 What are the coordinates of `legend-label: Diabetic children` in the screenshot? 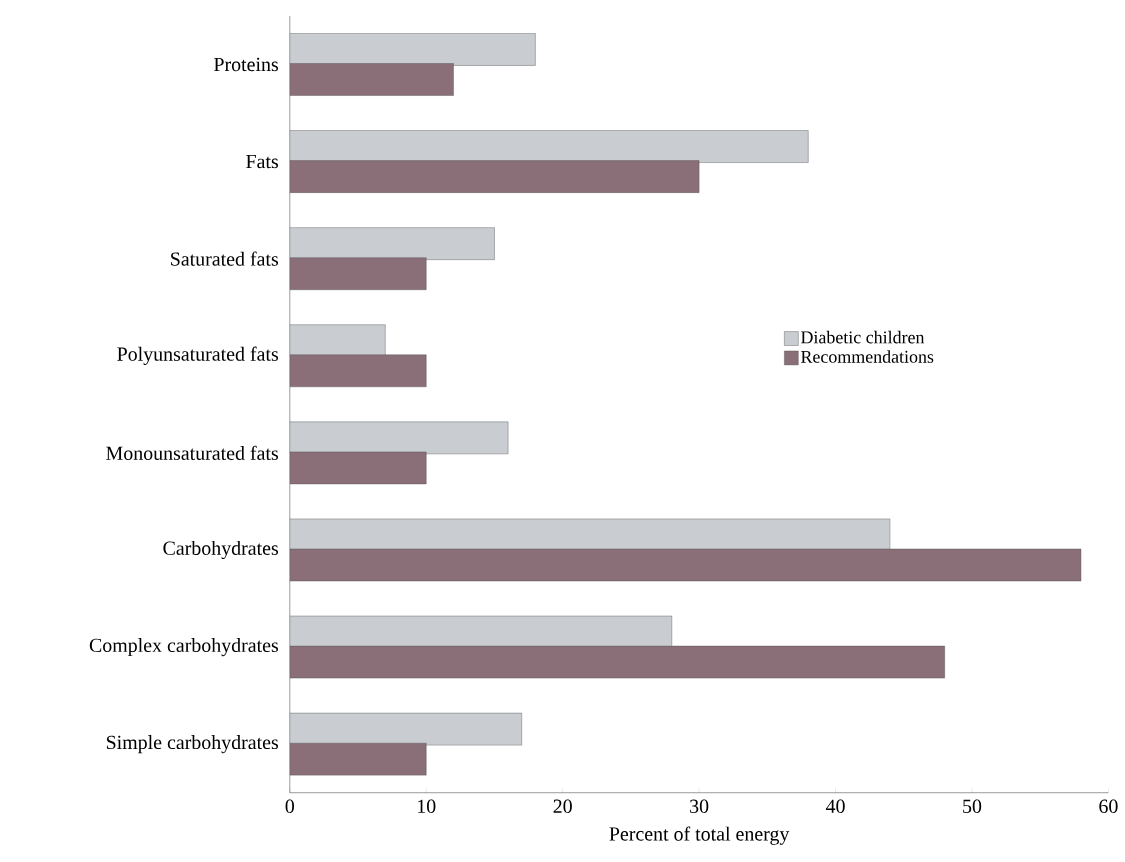 It's located at (863, 337).